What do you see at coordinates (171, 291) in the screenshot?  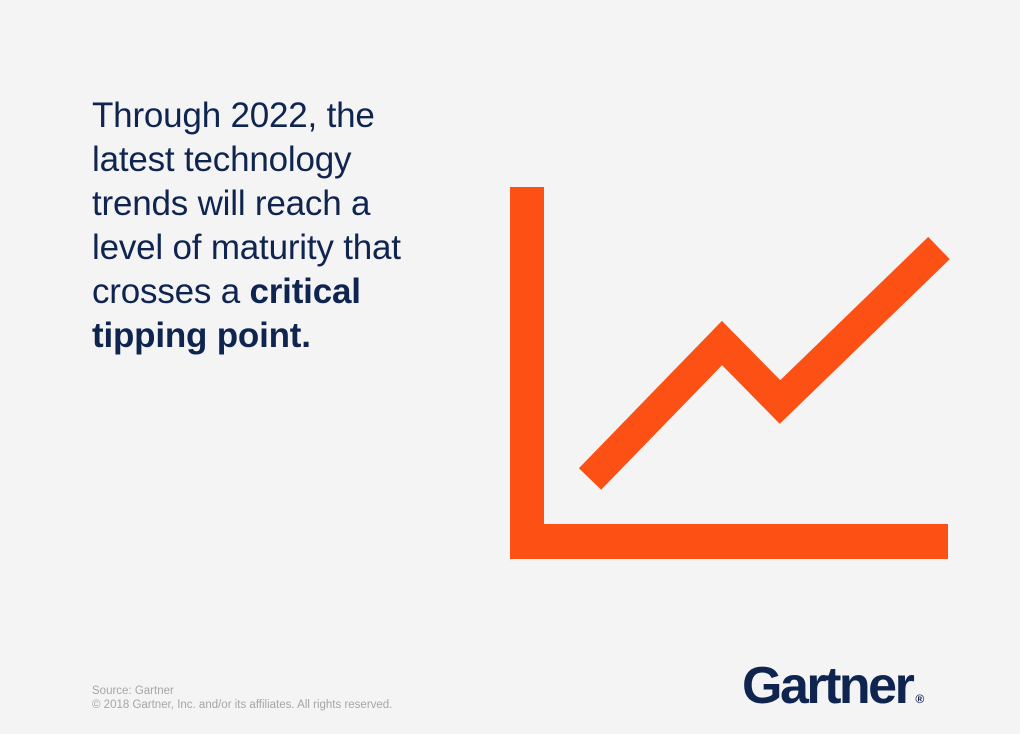 I see `headline-line: crosses a` at bounding box center [171, 291].